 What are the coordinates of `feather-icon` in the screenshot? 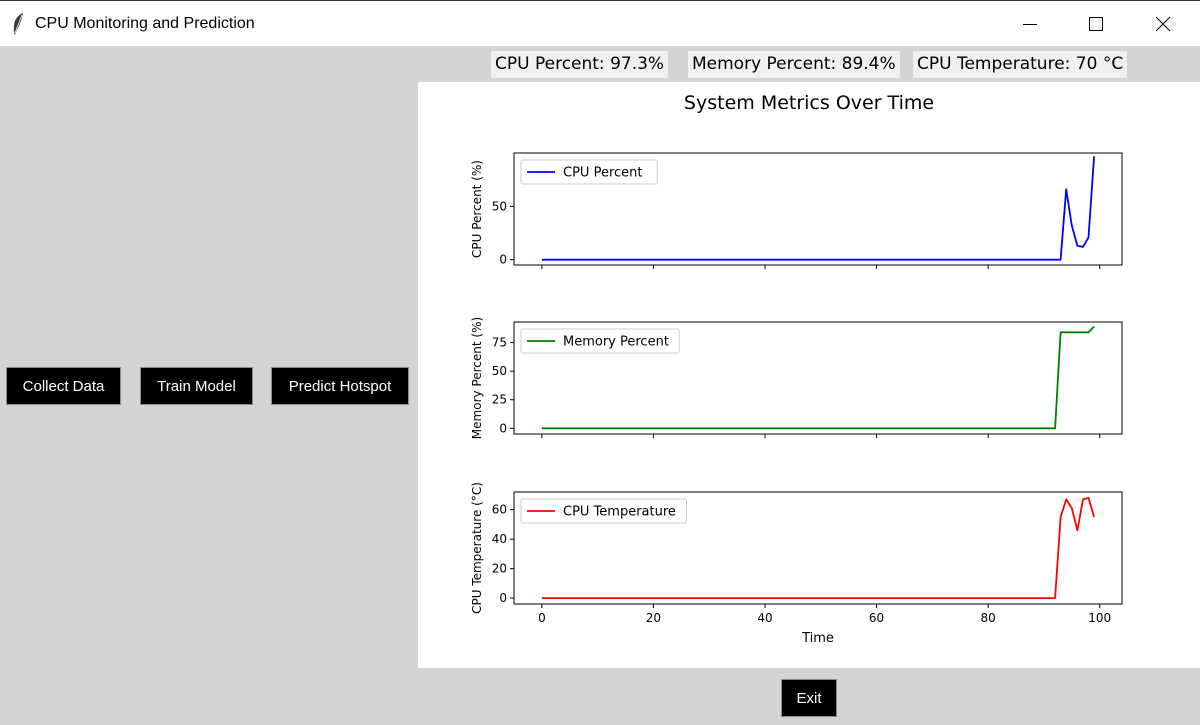 It's located at (18, 24).